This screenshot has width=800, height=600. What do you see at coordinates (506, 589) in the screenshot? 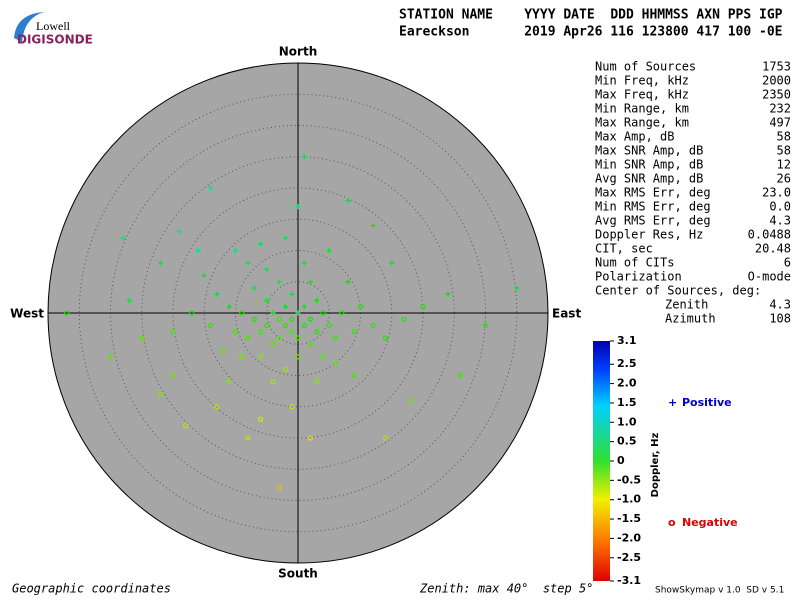
I see `footer-middle: Zenith: max 40° step 5°` at bounding box center [506, 589].